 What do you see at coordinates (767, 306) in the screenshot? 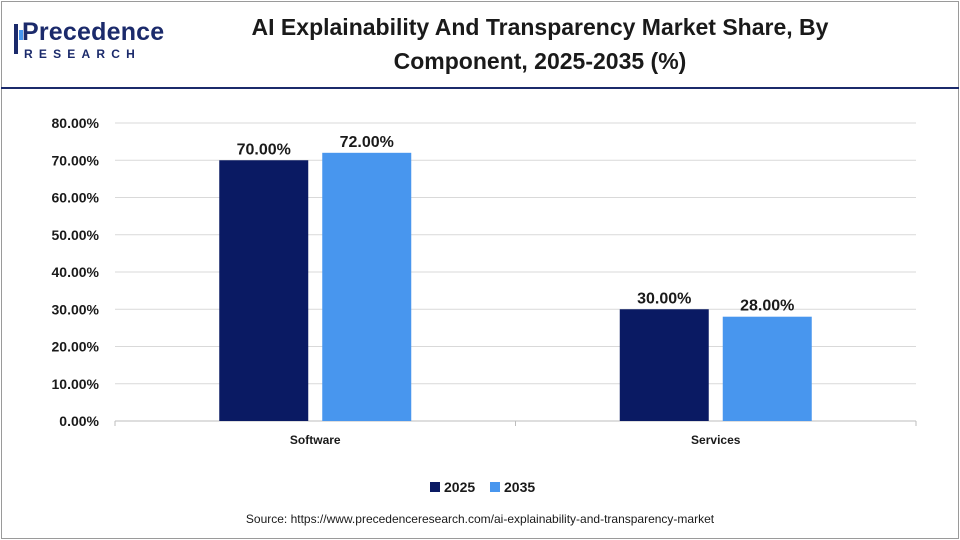
I see `data-label: 28.00%` at bounding box center [767, 306].